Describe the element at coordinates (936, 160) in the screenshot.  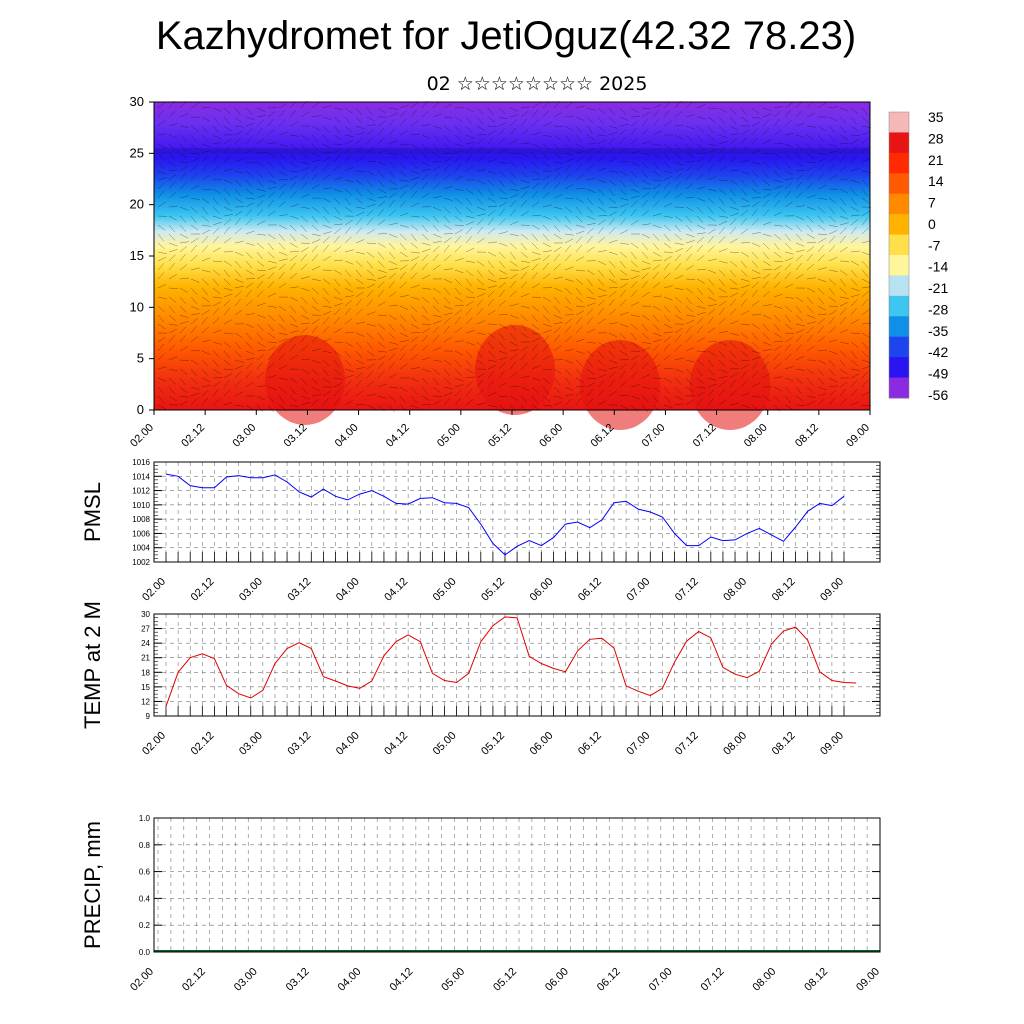
I see `colorbar-label: 21` at that location.